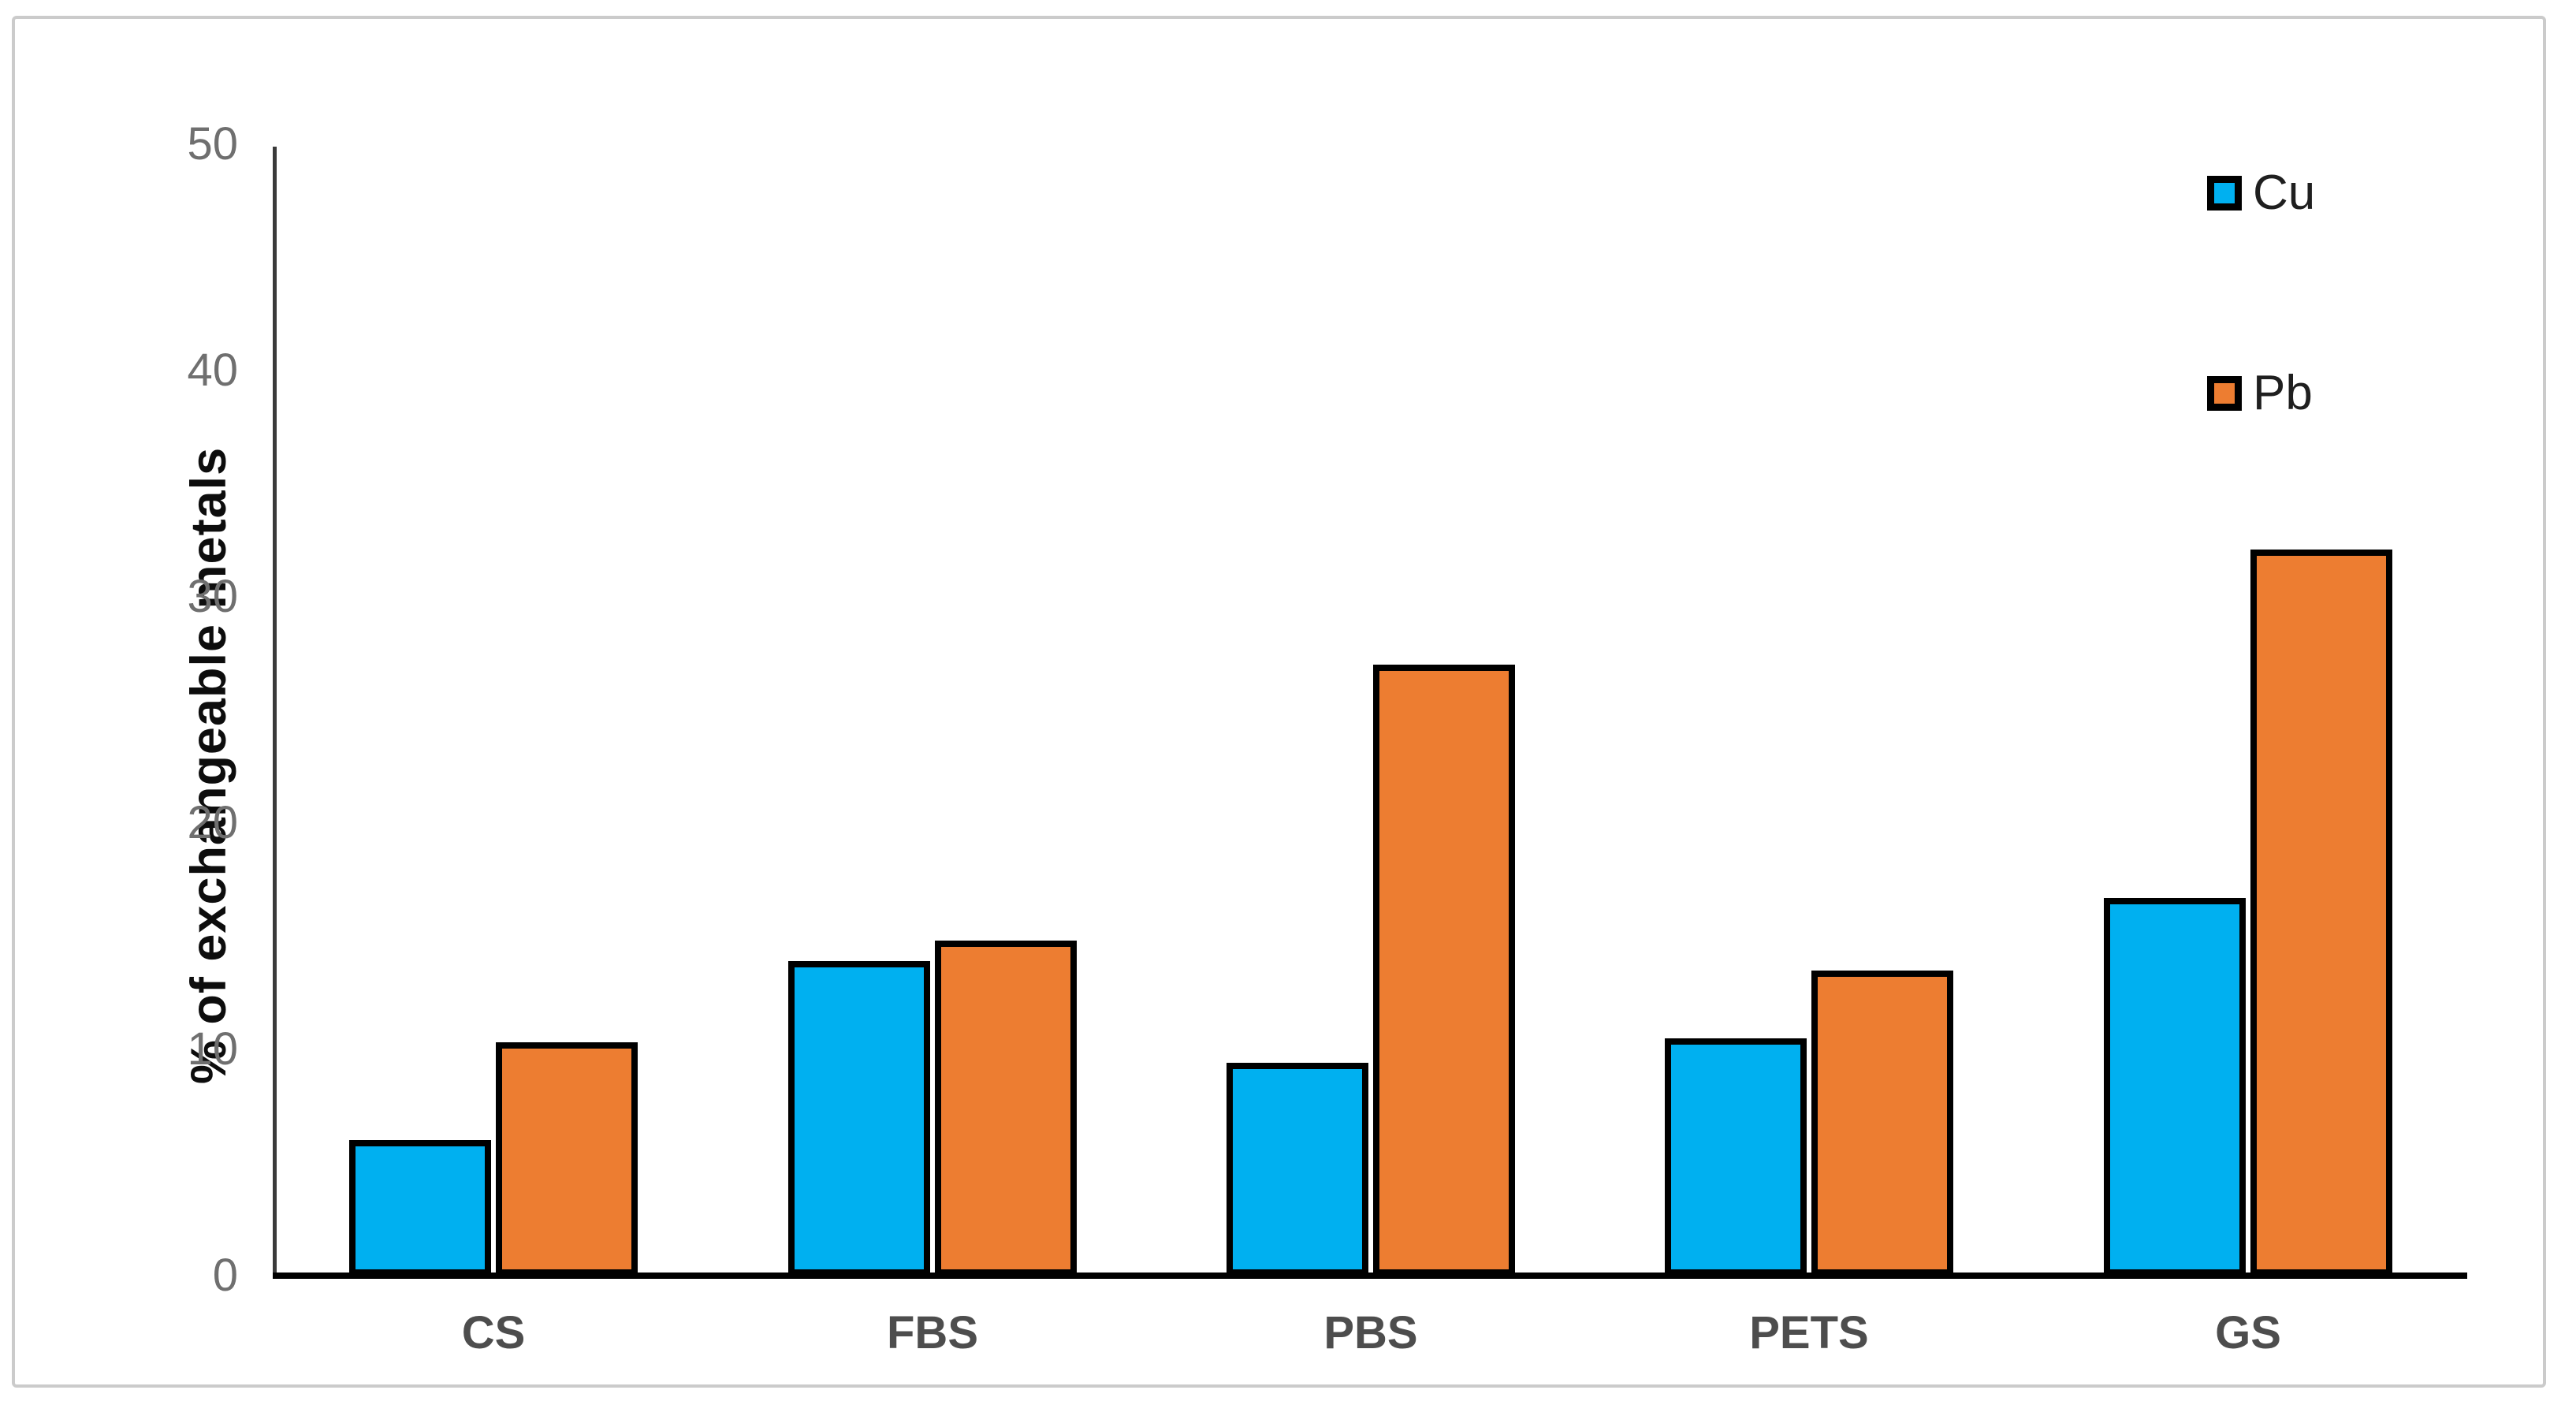 This screenshot has height=1416, width=2576. Describe the element at coordinates (2321, 913) in the screenshot. I see `bar-gs-pb` at that location.